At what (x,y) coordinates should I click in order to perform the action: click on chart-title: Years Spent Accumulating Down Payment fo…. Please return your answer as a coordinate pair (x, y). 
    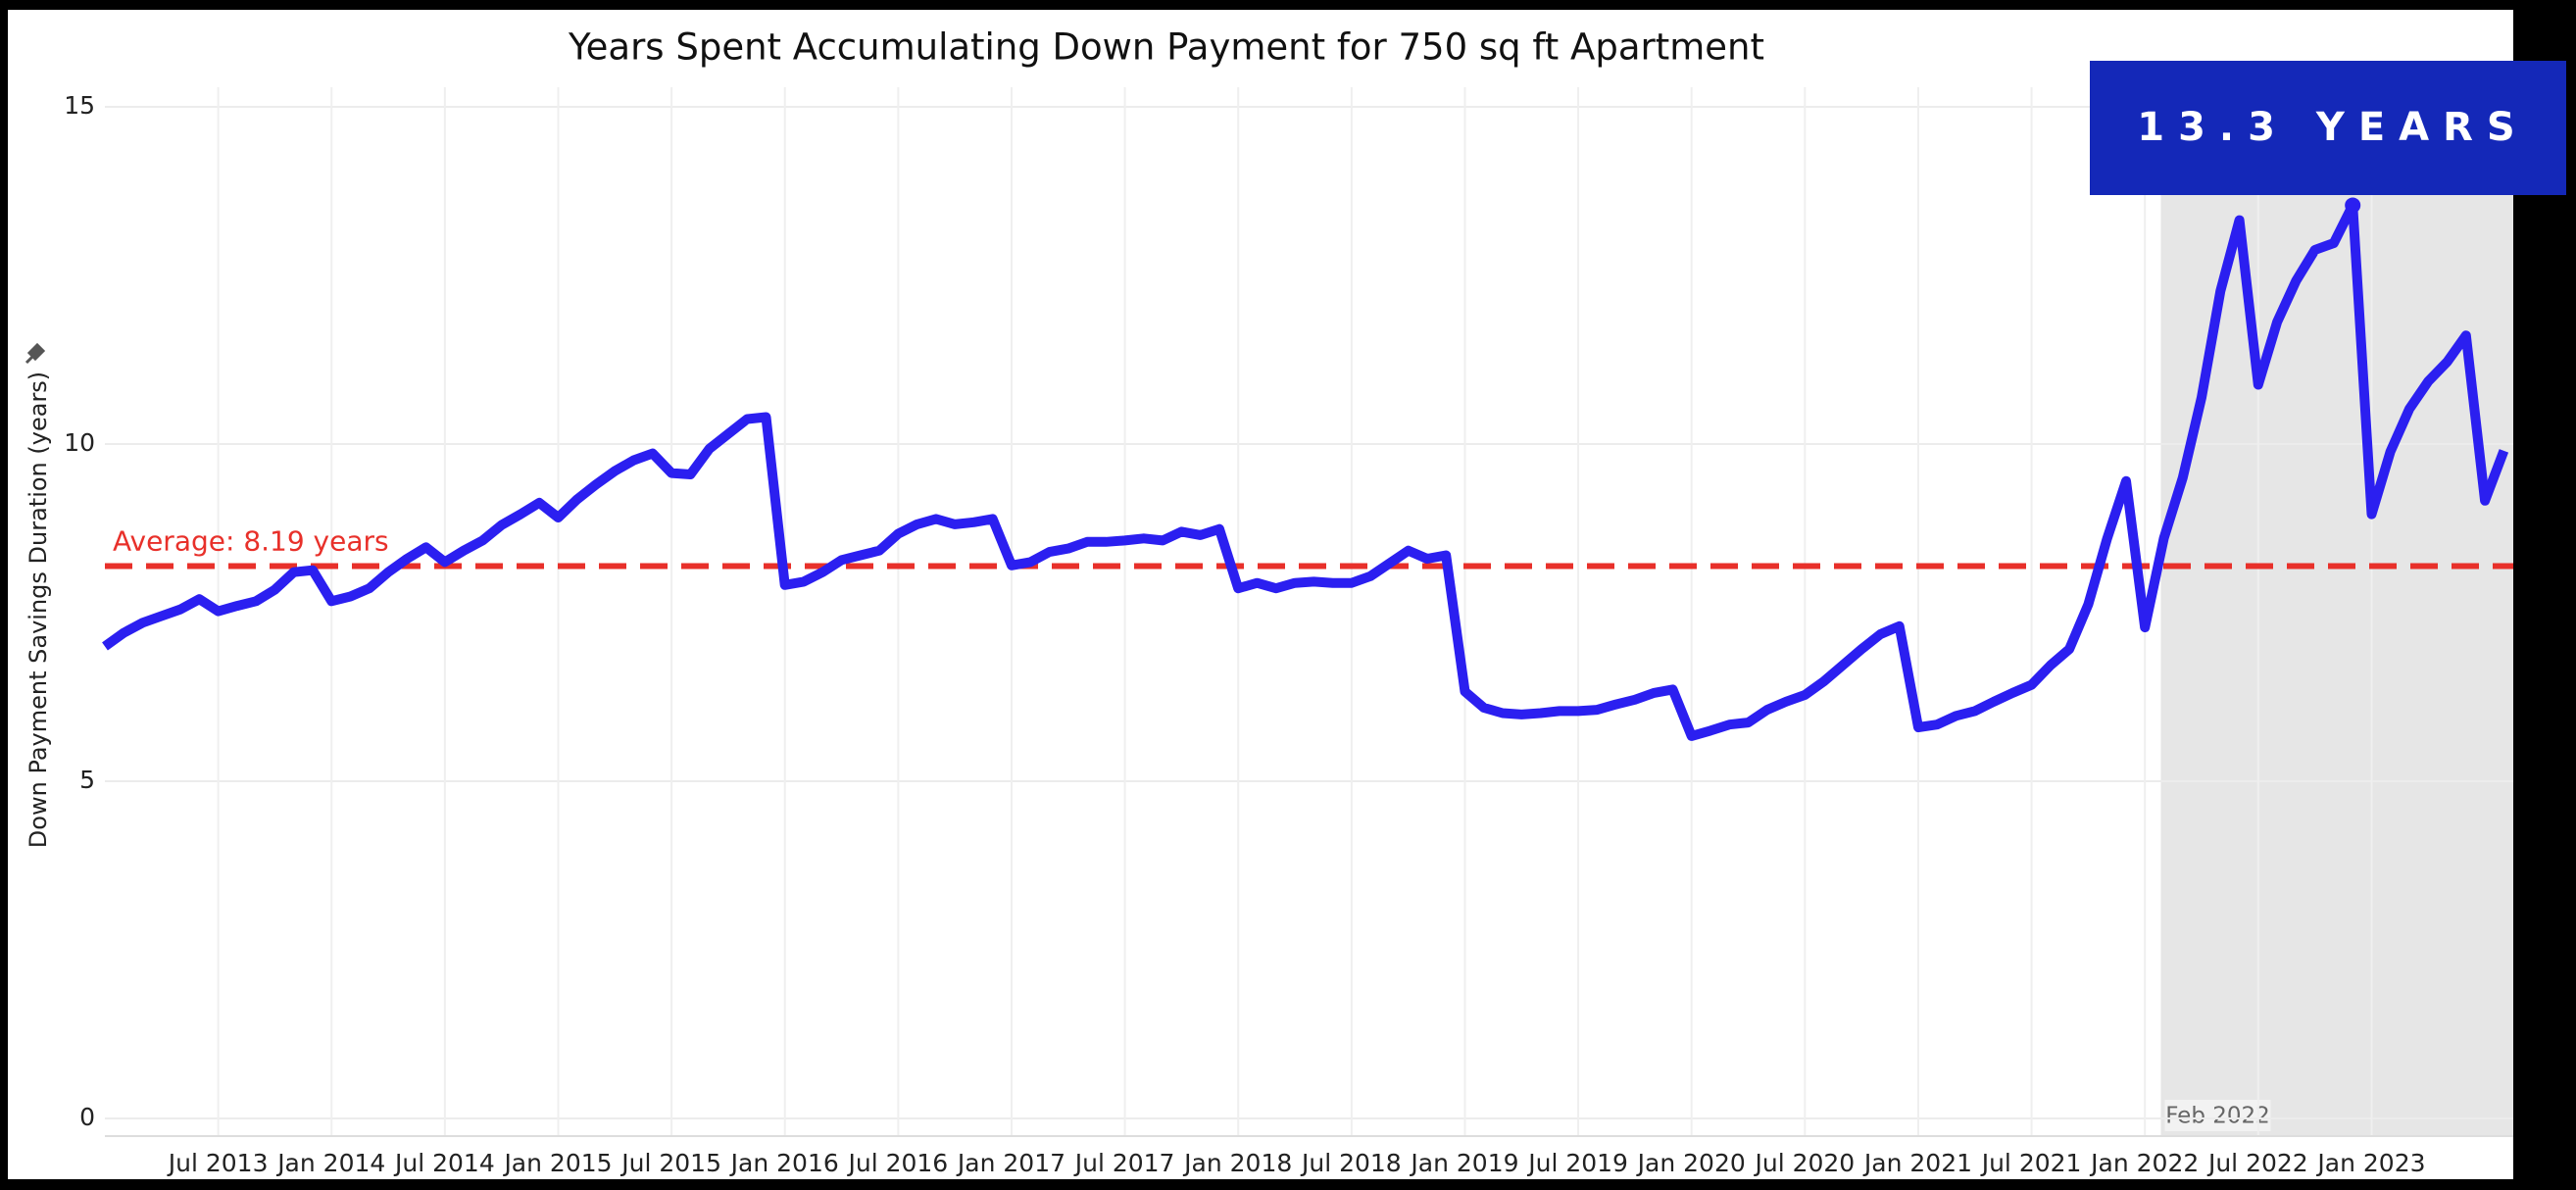
    Looking at the image, I should click on (1166, 47).